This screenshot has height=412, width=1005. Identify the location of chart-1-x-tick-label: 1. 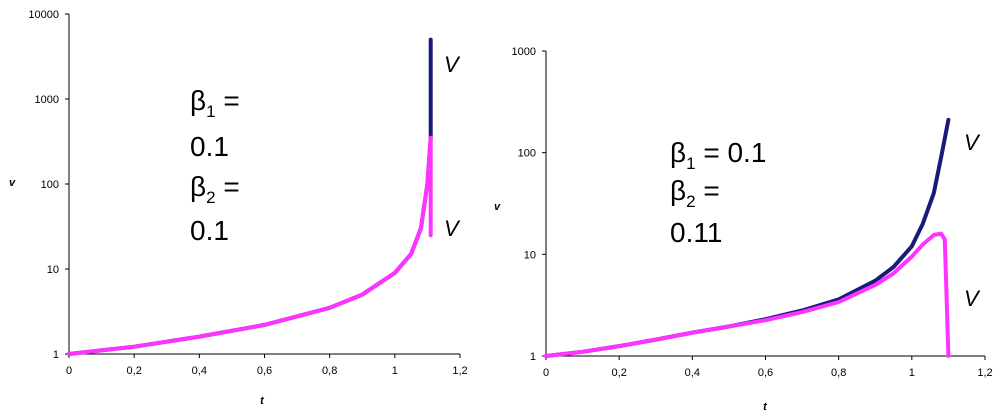
(395, 371).